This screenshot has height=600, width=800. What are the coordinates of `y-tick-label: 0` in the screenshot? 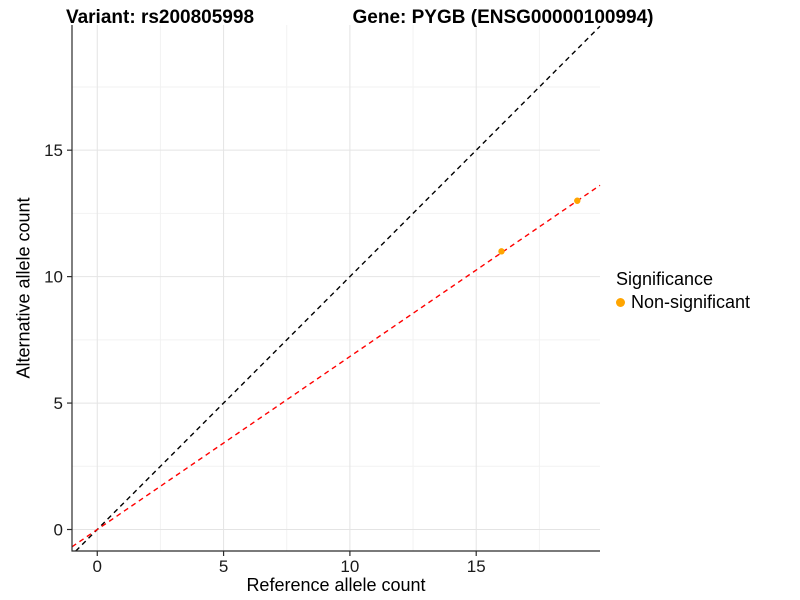 It's located at (58, 530).